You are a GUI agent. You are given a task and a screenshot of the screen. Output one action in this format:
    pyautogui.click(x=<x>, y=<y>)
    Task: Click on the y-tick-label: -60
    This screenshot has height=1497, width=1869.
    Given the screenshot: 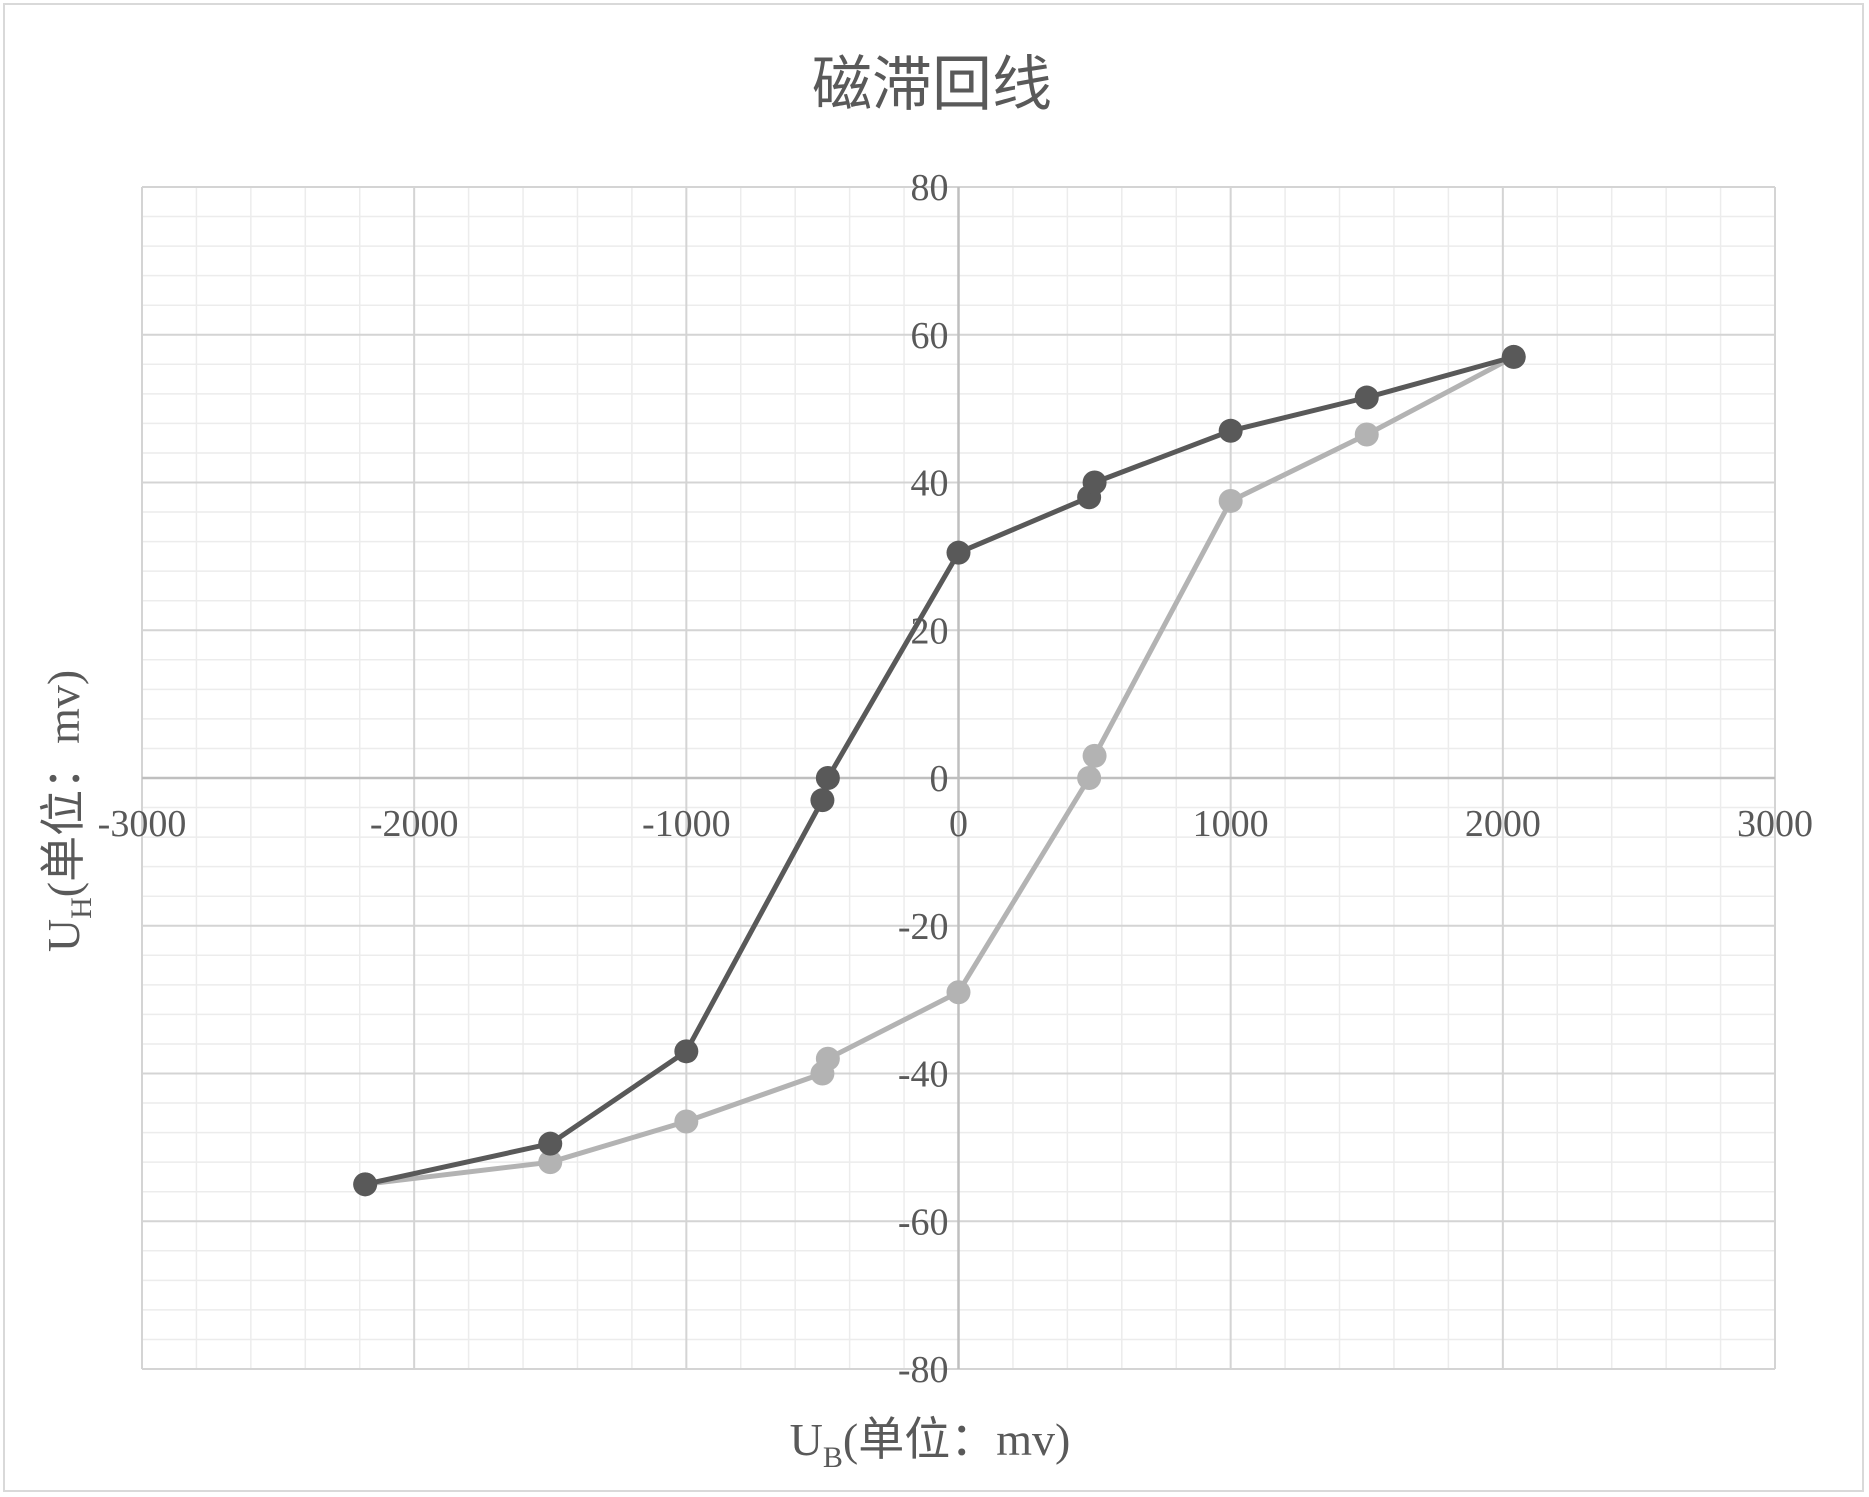 What is the action you would take?
    pyautogui.click(x=923, y=1222)
    